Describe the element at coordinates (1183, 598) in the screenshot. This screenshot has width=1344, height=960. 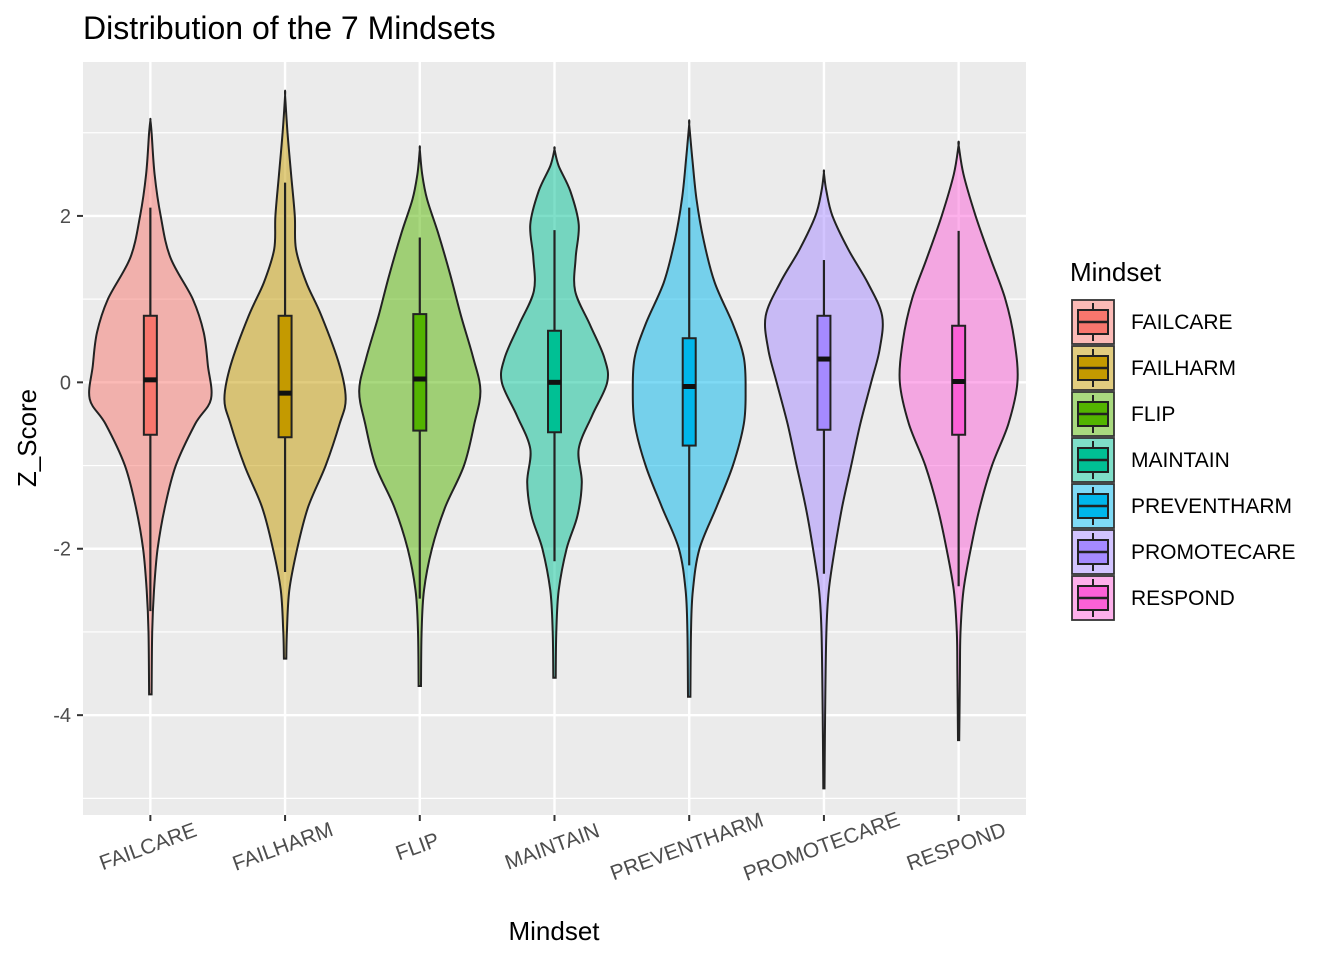
I see `legend-label: RESPOND` at that location.